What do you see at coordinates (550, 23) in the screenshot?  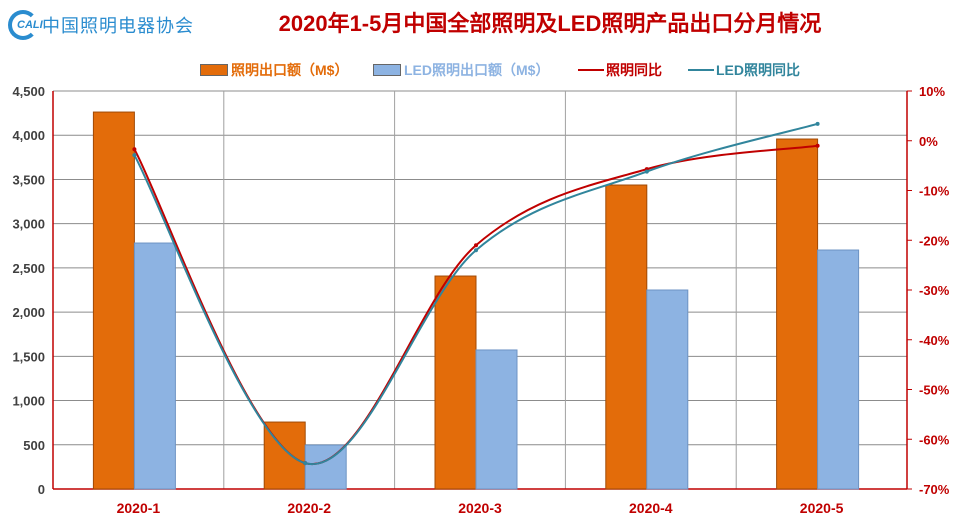 I see `chart-title: 2020年1-5月中国全部照明及LED照明产品出口分月情况` at bounding box center [550, 23].